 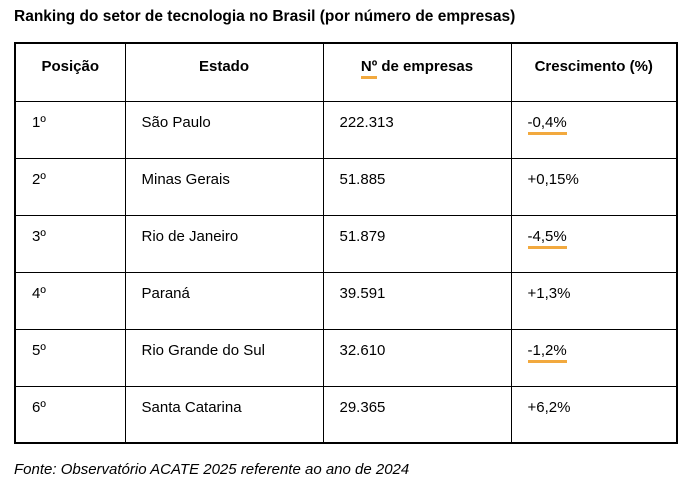 What do you see at coordinates (417, 357) in the screenshot?
I see `cell-empresas: 32.610` at bounding box center [417, 357].